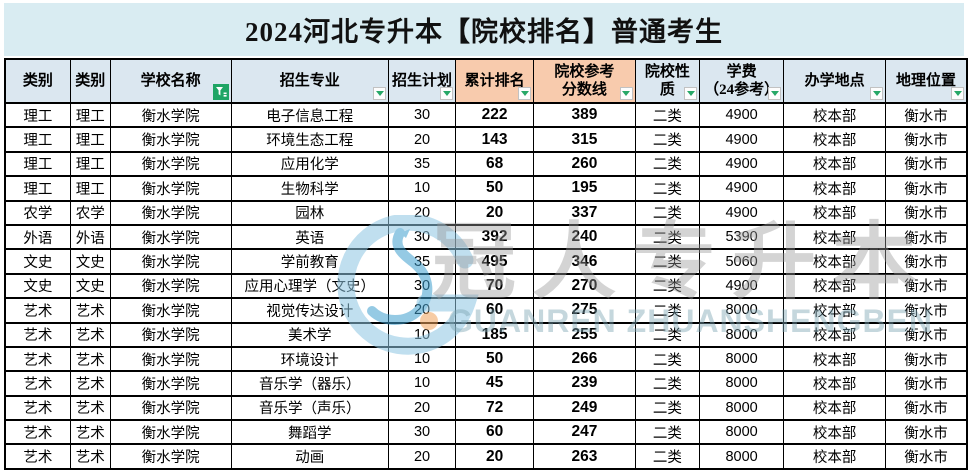 The image size is (968, 474). Describe the element at coordinates (584, 188) in the screenshot. I see `cell: 195` at that location.